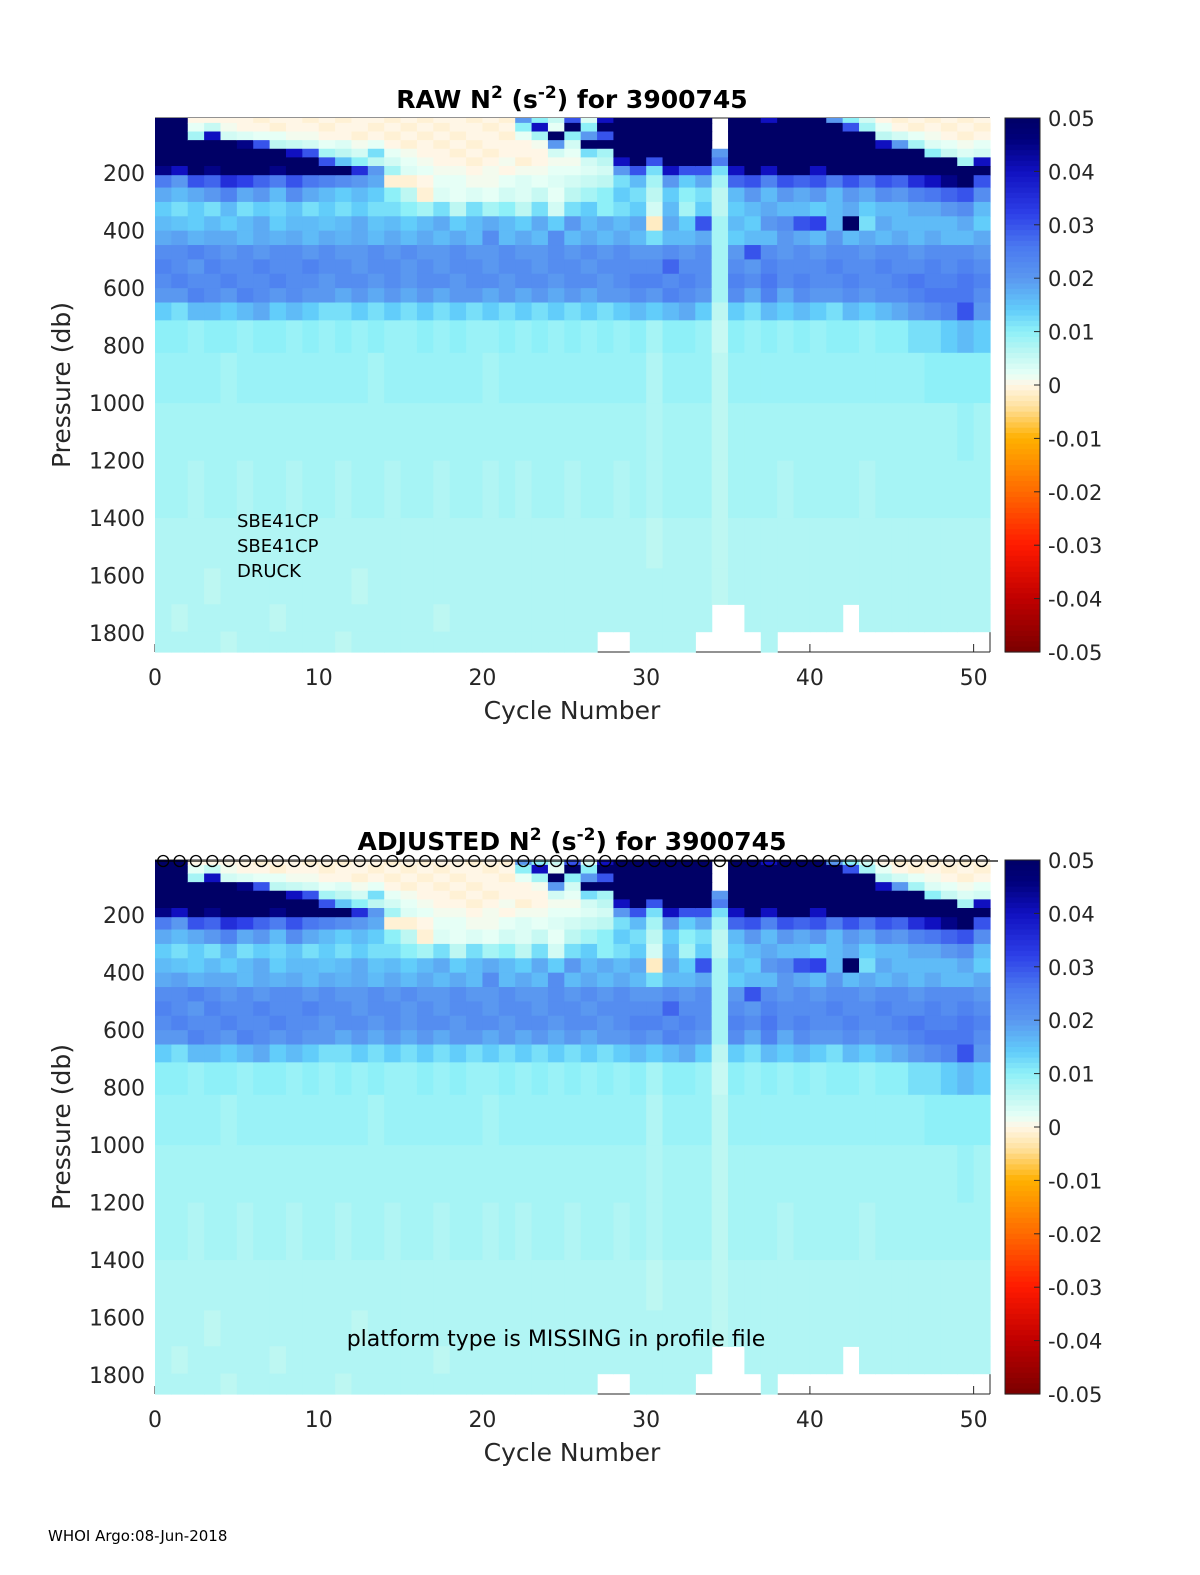 The width and height of the screenshot is (1200, 1575). Describe the element at coordinates (319, 1420) in the screenshot. I see `x-tick-label: 10` at that location.